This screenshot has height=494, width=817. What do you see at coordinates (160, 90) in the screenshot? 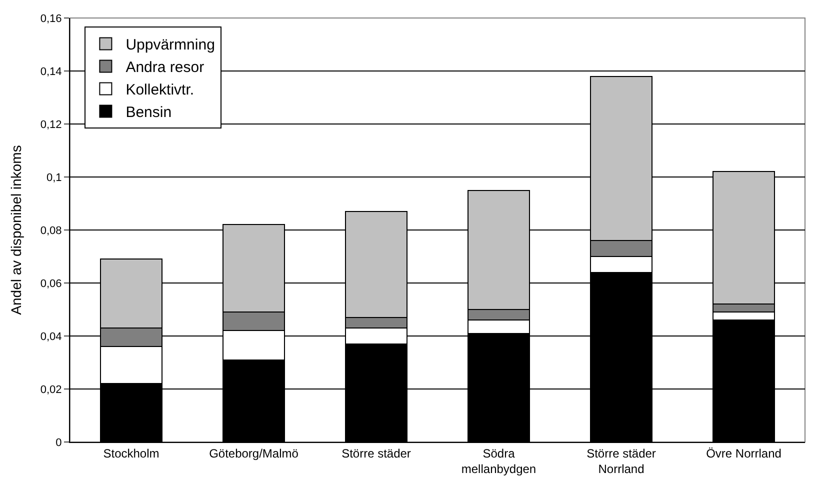
I see `legend-label: Kollektivtr.` at bounding box center [160, 90].